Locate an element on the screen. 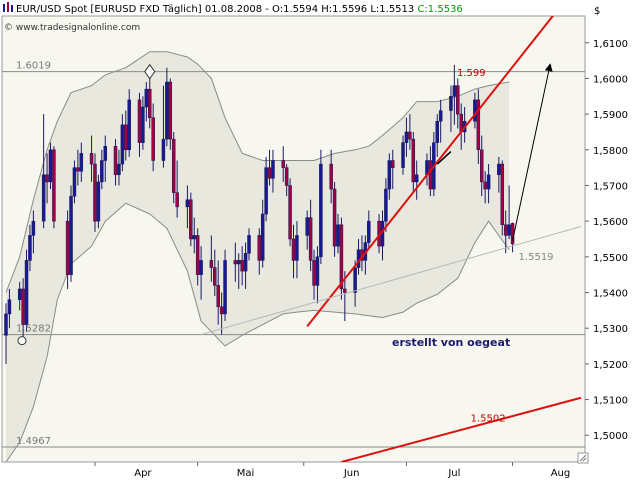  y-tick-label: 1,6100 is located at coordinates (610, 44).